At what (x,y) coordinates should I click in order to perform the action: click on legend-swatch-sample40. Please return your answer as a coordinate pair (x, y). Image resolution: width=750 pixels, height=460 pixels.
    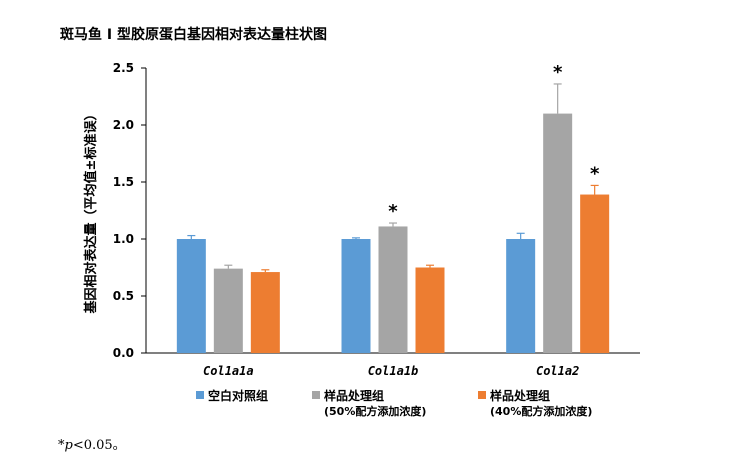
    Looking at the image, I should click on (482, 395).